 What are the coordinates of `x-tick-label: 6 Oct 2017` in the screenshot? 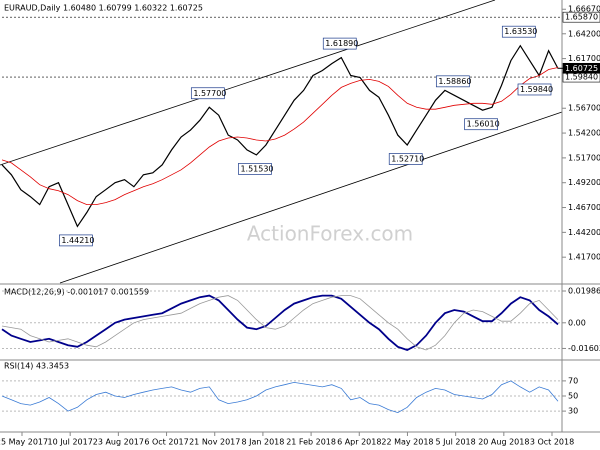 It's located at (166, 442).